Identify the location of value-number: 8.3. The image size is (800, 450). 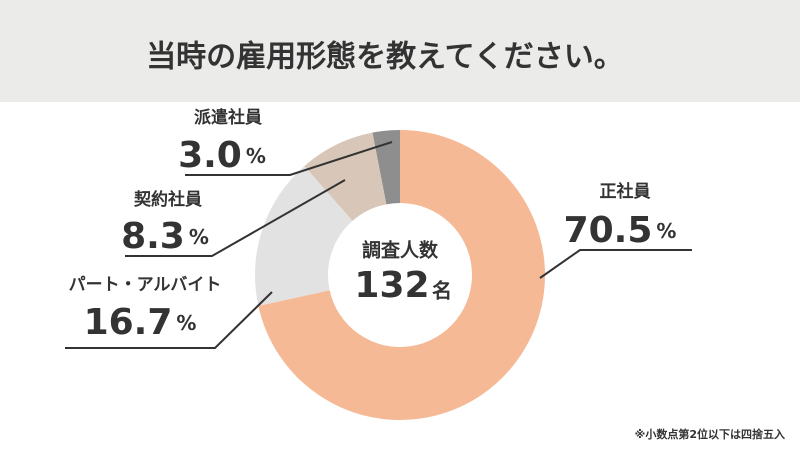
(153, 236).